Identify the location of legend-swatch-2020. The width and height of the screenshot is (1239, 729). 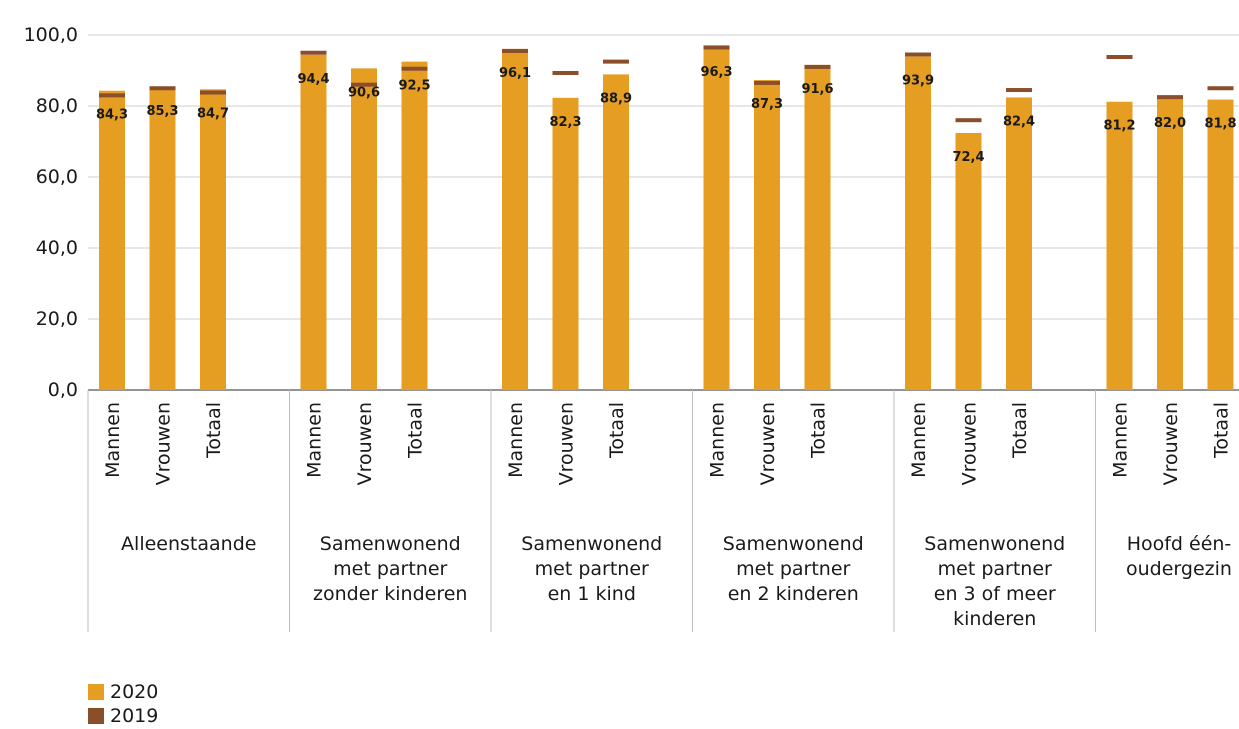
(96, 692).